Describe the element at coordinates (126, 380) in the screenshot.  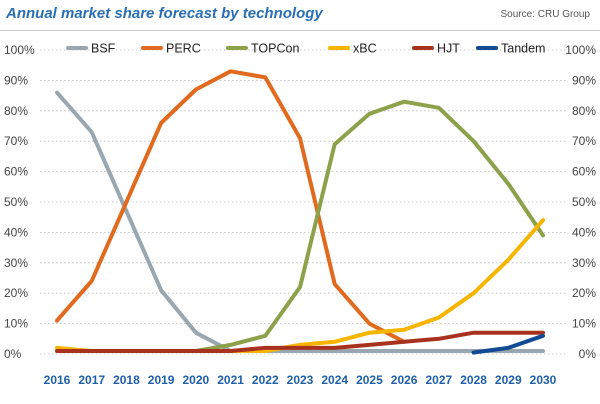
I see `x-tick-label: 2018` at that location.